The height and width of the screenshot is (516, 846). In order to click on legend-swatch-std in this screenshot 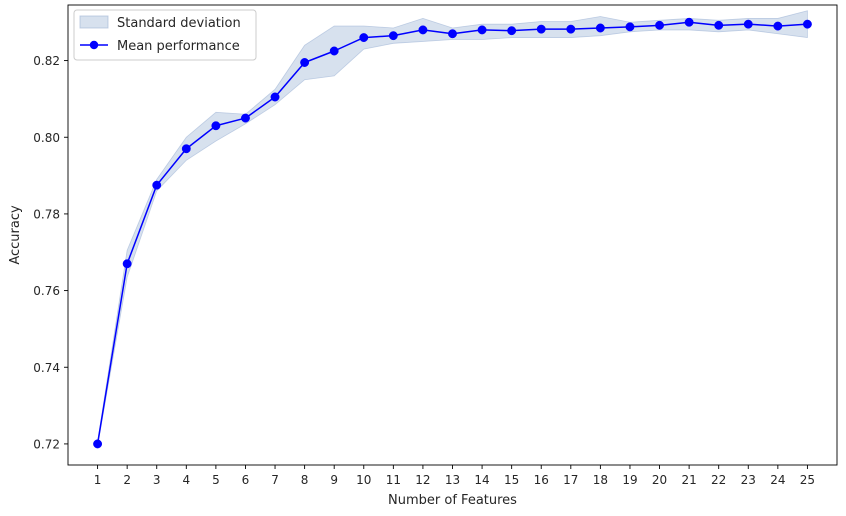, I will do `click(94, 22)`.